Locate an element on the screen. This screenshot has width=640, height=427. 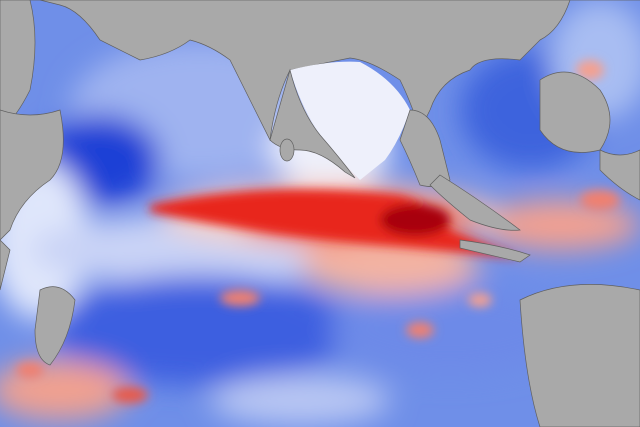
africa-coast is located at coordinates (5, 265).